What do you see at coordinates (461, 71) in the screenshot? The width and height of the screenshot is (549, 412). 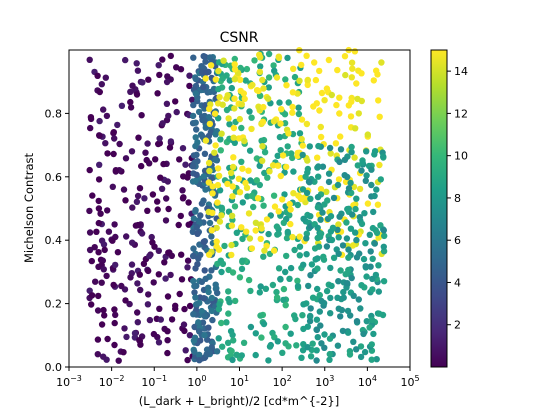 I see `colorbar-tick-label: 14` at bounding box center [461, 71].